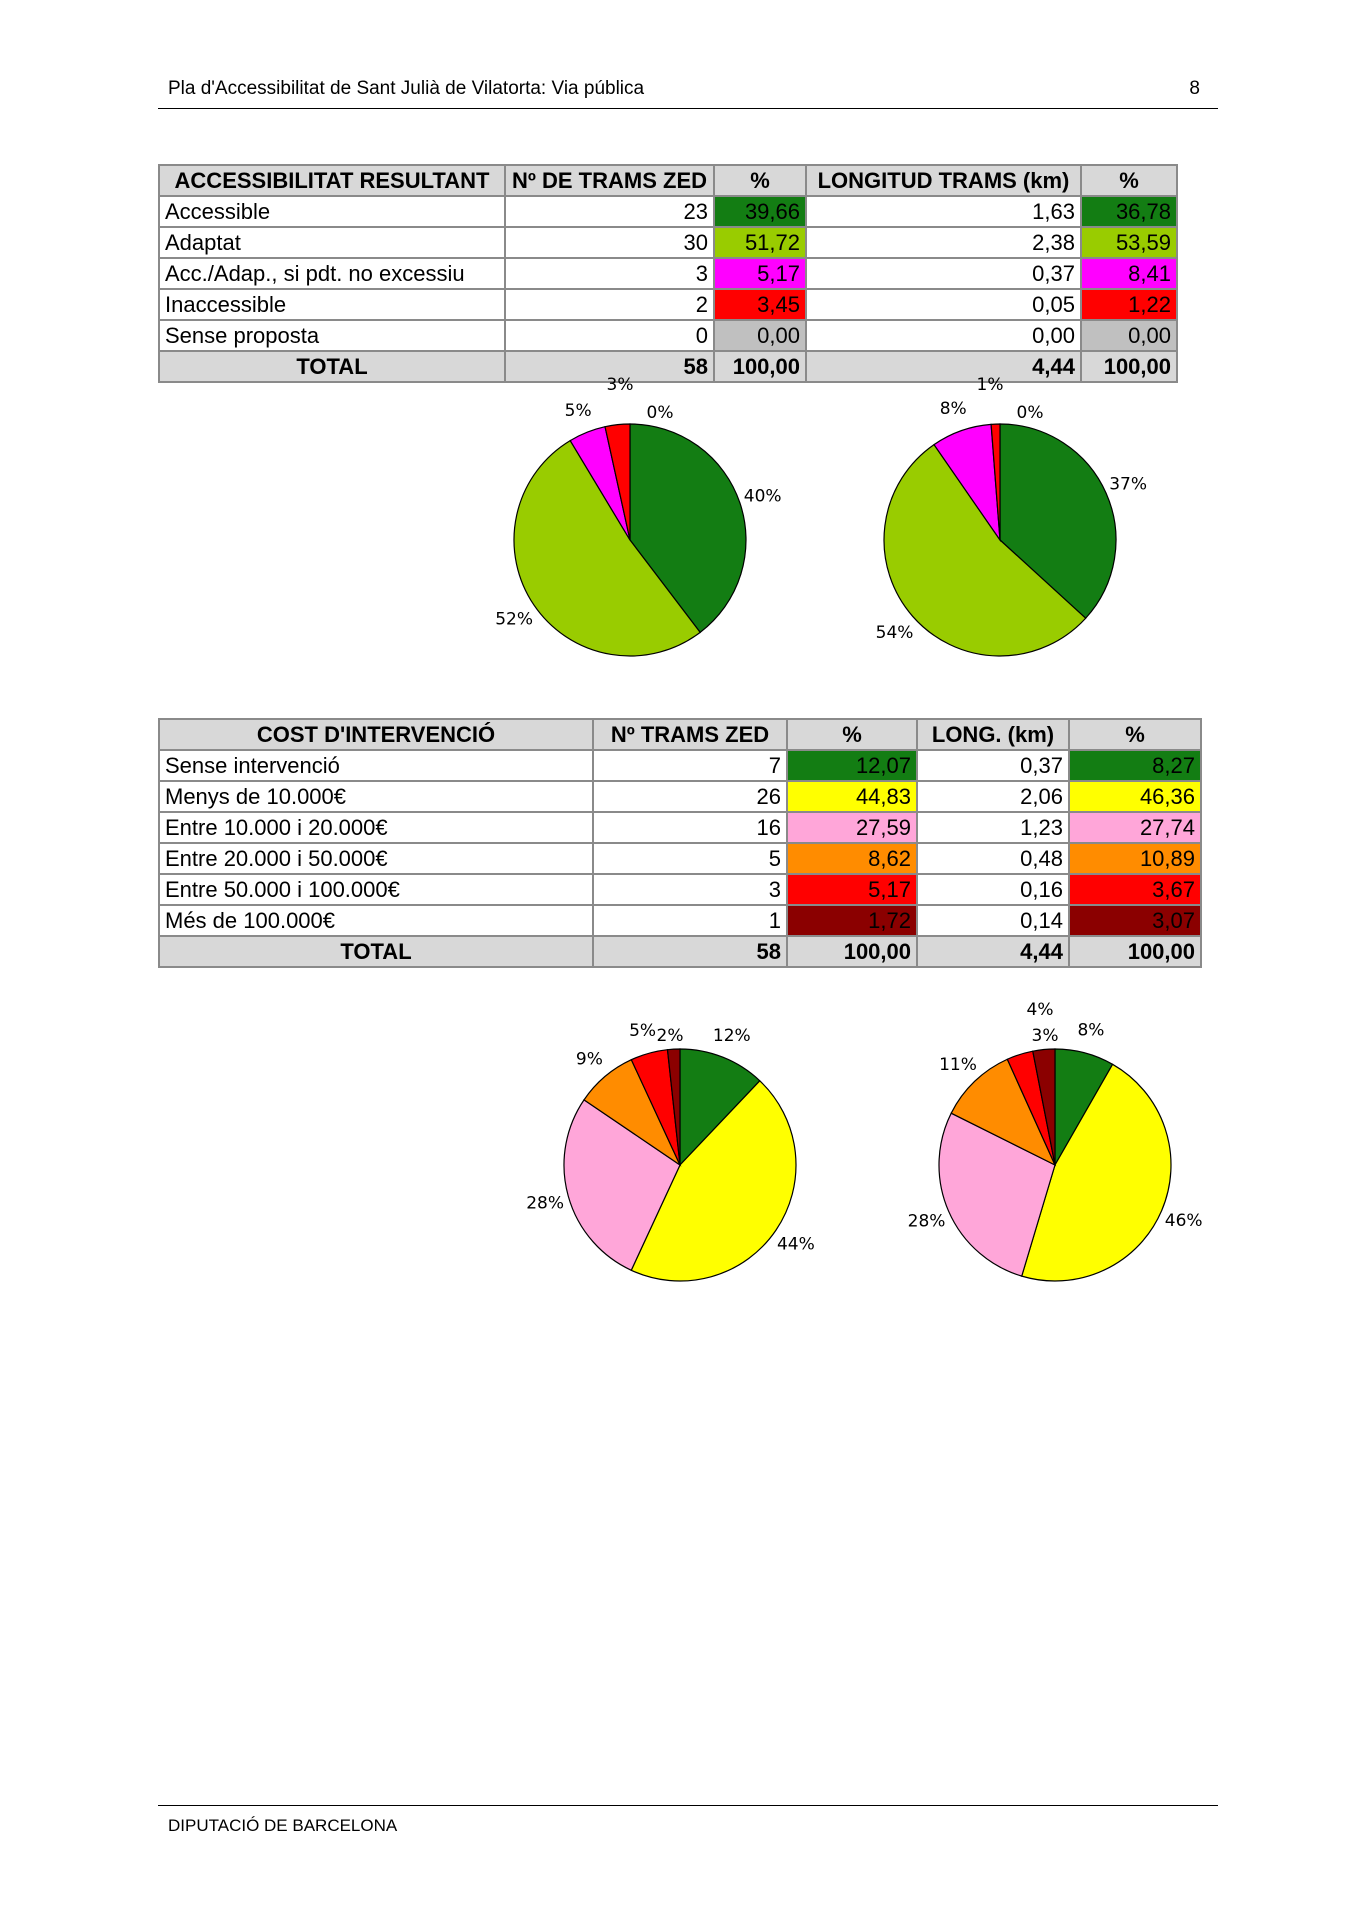  What do you see at coordinates (760, 211) in the screenshot?
I see `row-percent: 39,66` at bounding box center [760, 211].